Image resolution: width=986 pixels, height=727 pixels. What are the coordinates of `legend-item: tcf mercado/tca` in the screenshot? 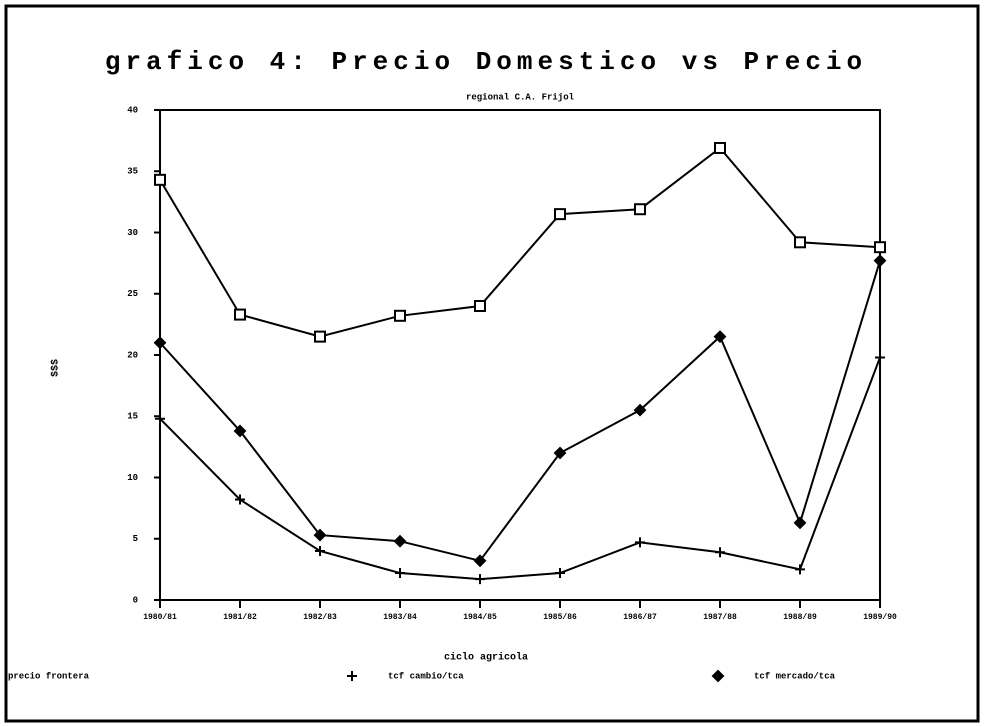 It's located at (773, 676).